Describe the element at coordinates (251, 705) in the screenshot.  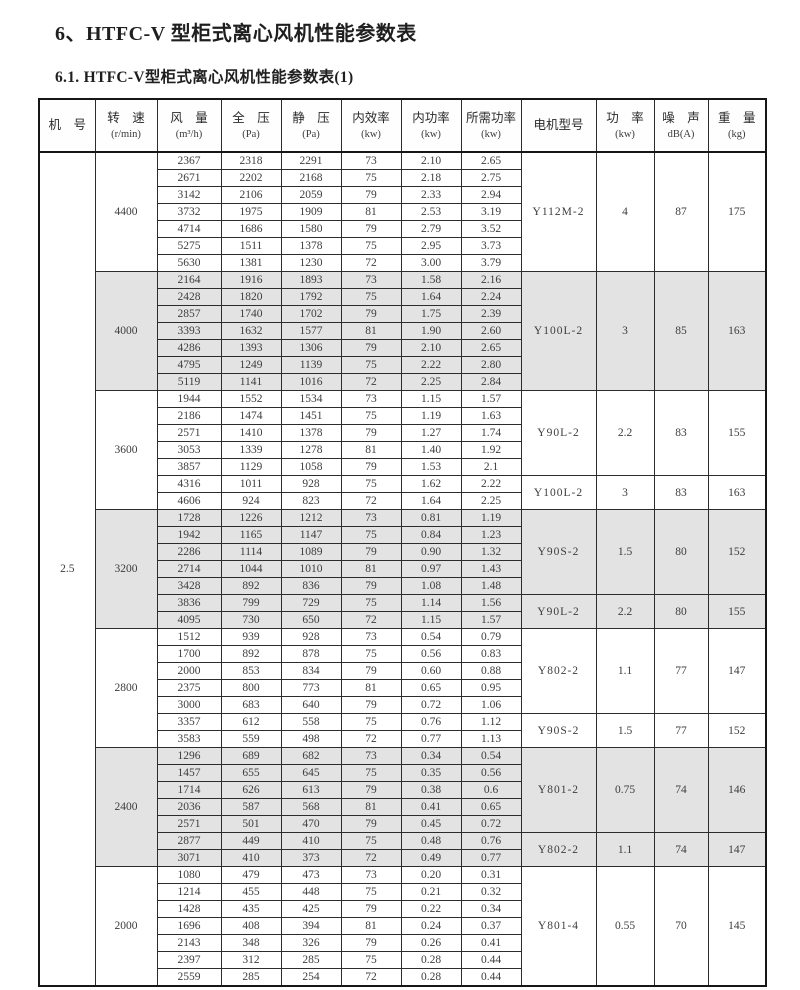
I see `total-pressure-cell: 683` at that location.